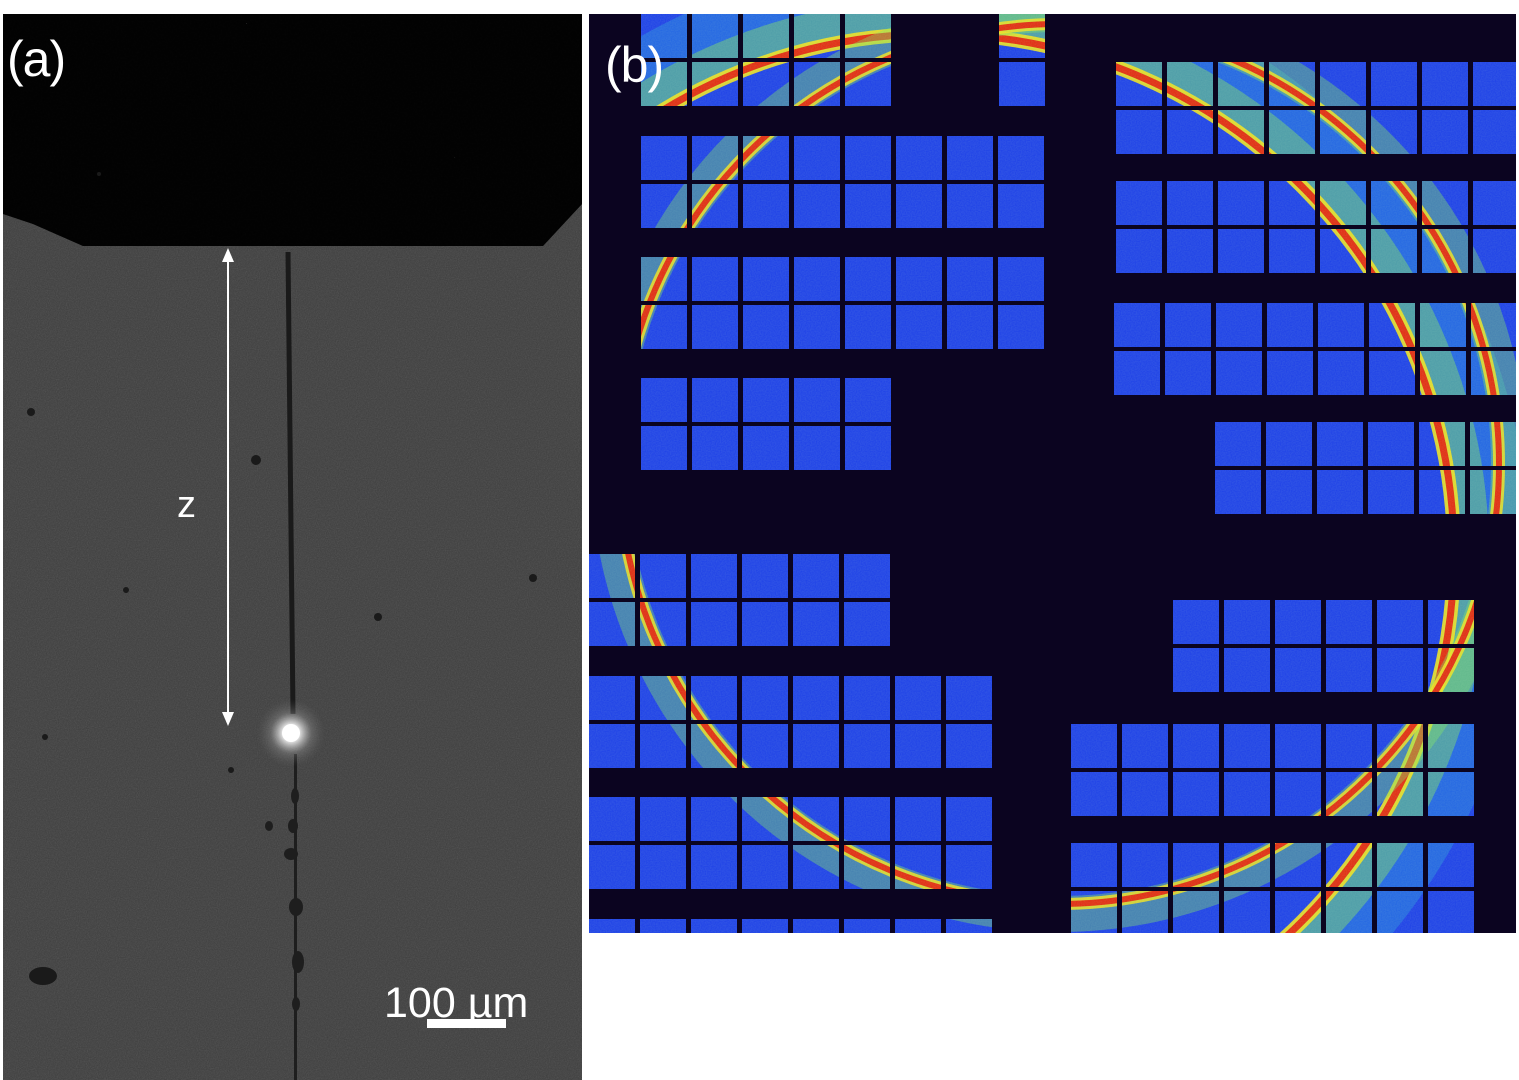 The image size is (1519, 1080). Describe the element at coordinates (284, 917) in the screenshot. I see `droplet-trail` at that location.